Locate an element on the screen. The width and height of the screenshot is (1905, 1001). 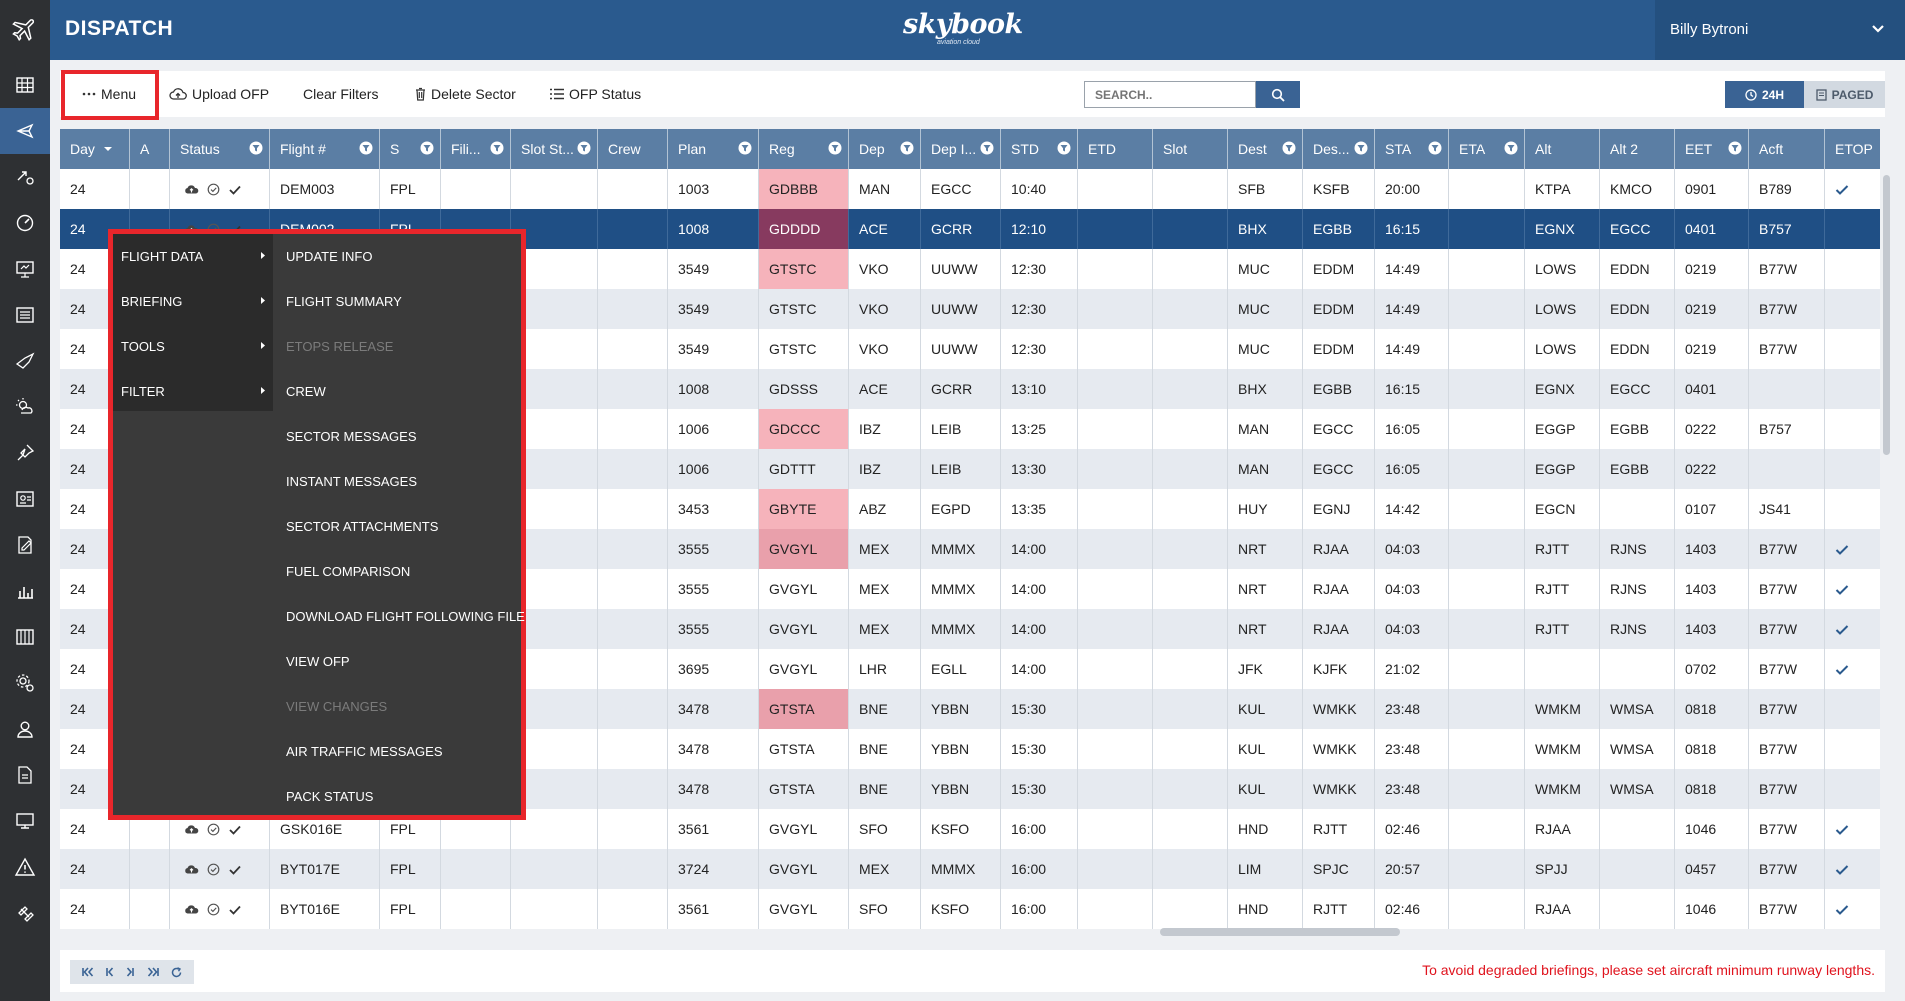
column-header-etop: ETOP is located at coordinates (1852, 149).